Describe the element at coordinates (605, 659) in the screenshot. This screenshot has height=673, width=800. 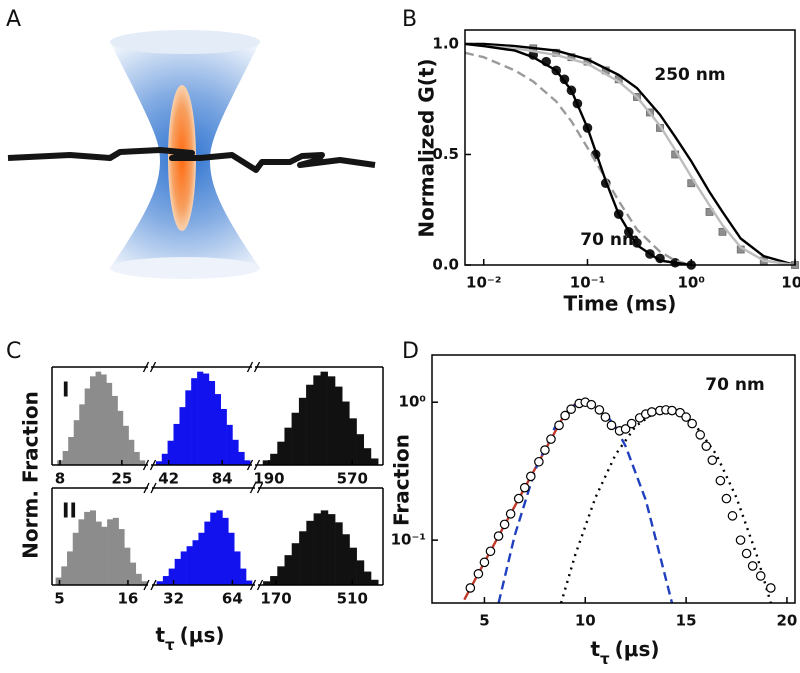
I see `x-axis-label-sub: τ` at that location.